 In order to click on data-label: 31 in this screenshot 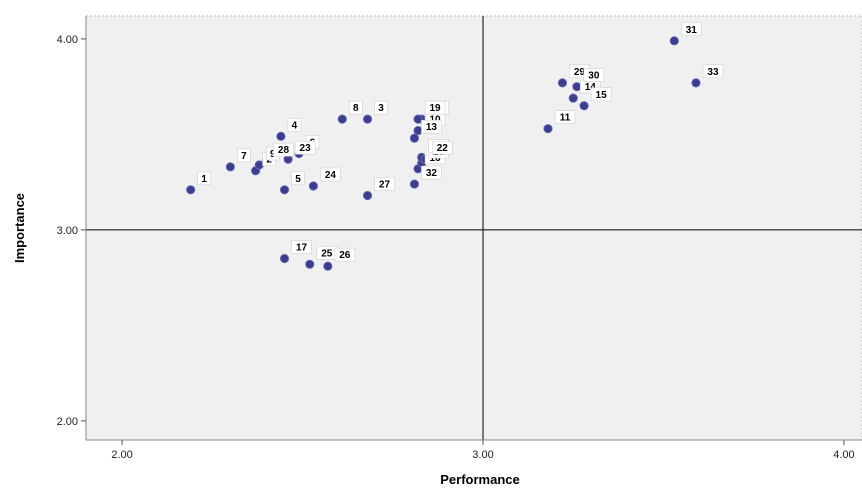, I will do `click(692, 30)`.